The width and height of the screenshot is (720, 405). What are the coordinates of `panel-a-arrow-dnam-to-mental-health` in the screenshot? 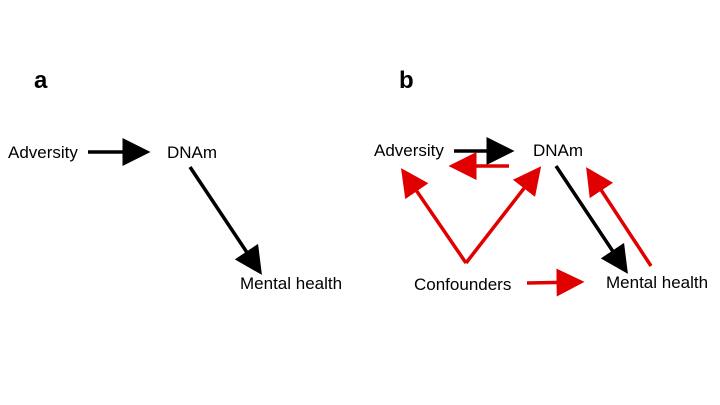 It's located at (225, 220).